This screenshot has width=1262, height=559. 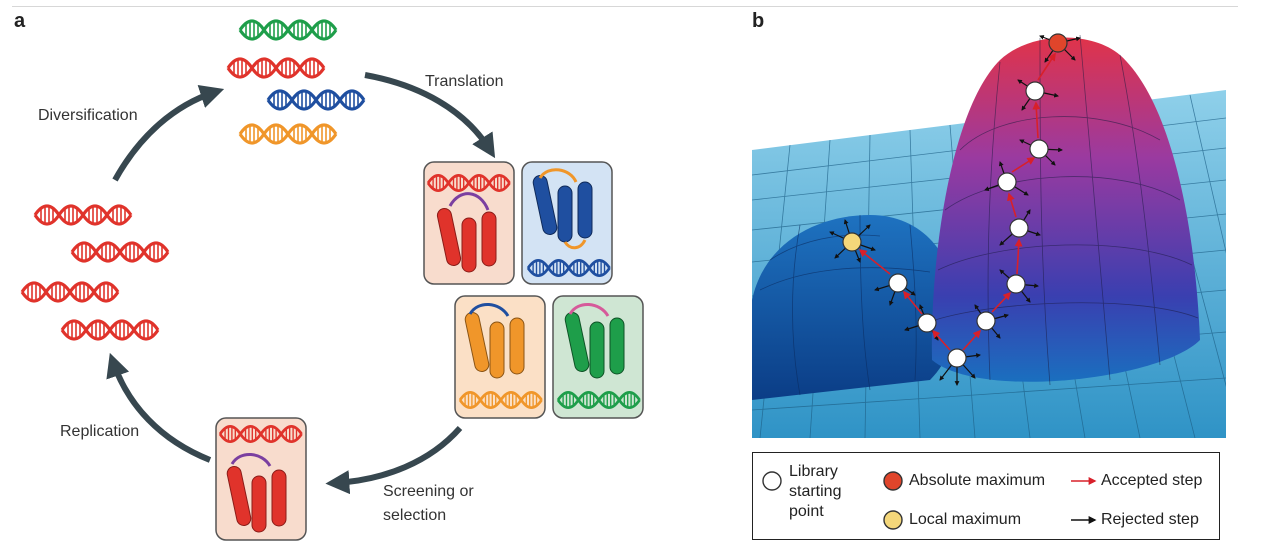 I want to click on cycle-arrow-diversification, so click(x=168, y=133).